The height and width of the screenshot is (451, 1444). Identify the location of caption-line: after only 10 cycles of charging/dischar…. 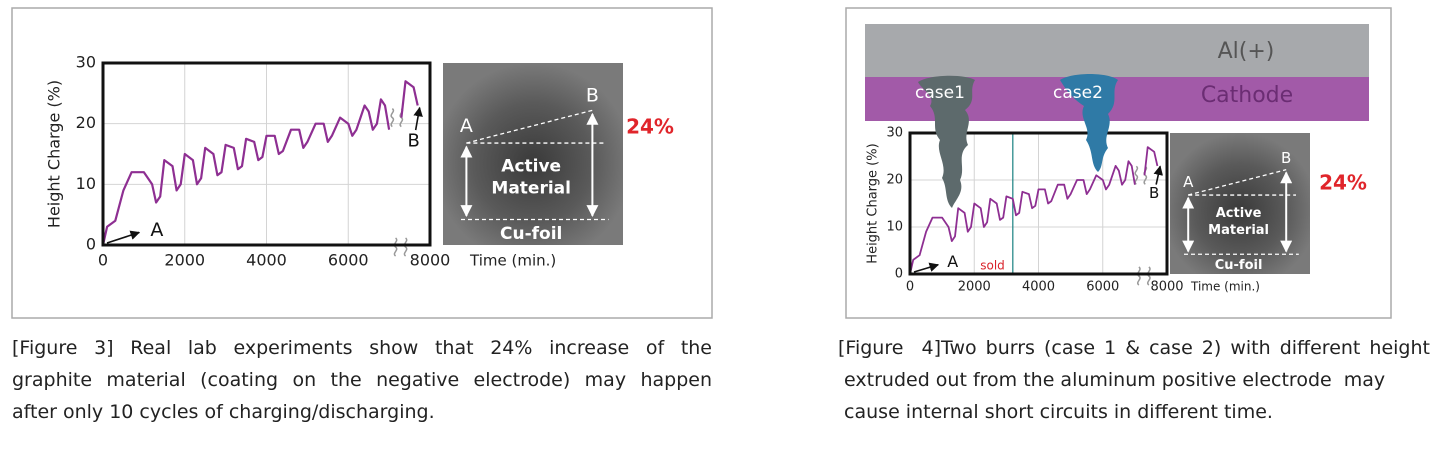
(223, 412).